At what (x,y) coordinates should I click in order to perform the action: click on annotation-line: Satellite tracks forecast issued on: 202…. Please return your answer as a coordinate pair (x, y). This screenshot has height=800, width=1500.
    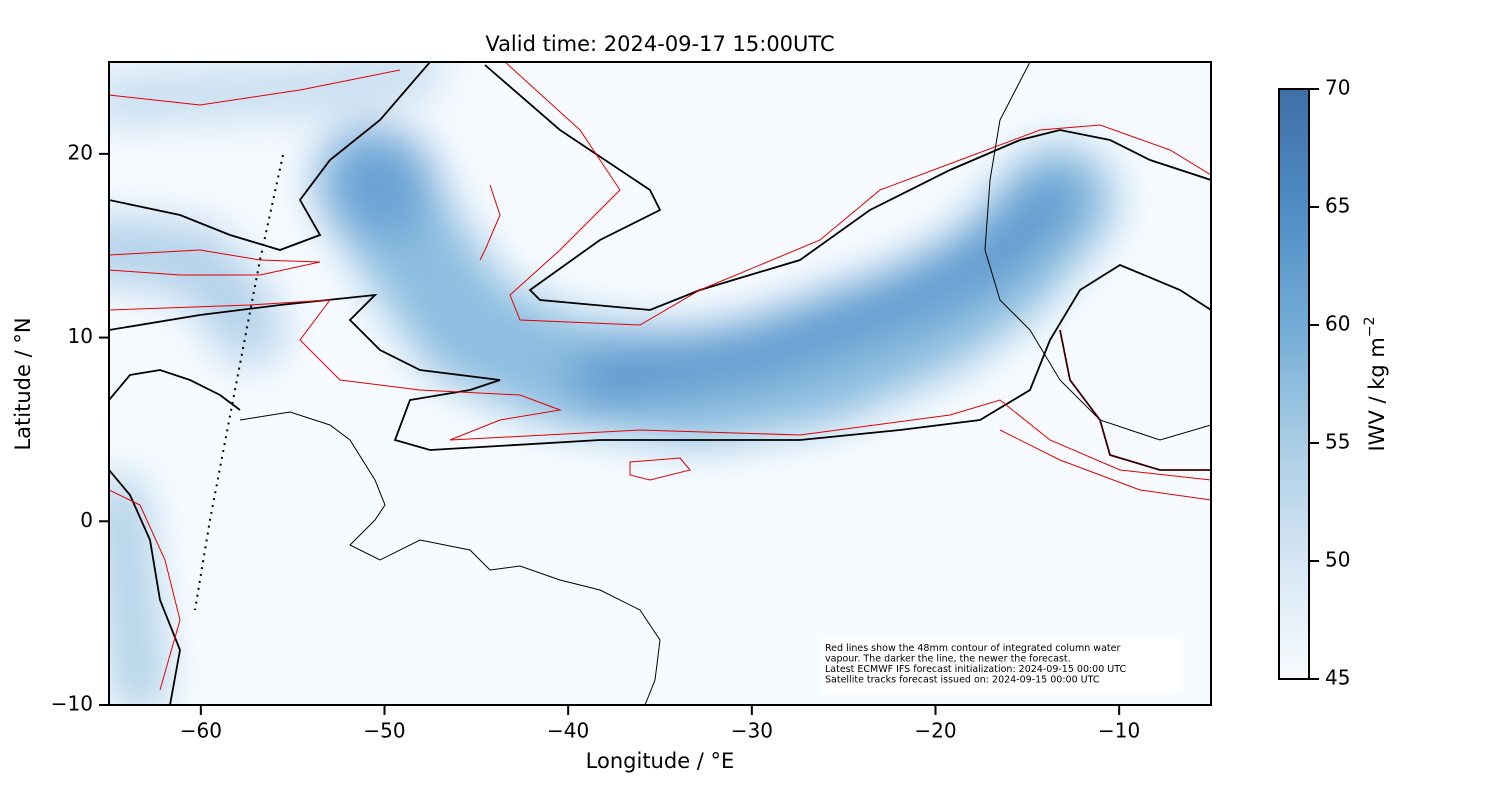
    Looking at the image, I should click on (962, 680).